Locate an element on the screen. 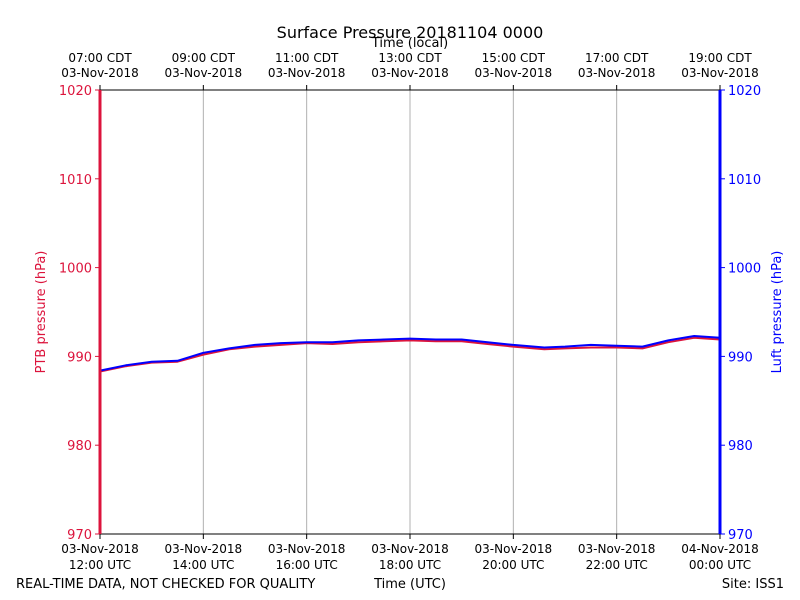  bottom-x-tick-time: 14:00 UTC is located at coordinates (203, 565).